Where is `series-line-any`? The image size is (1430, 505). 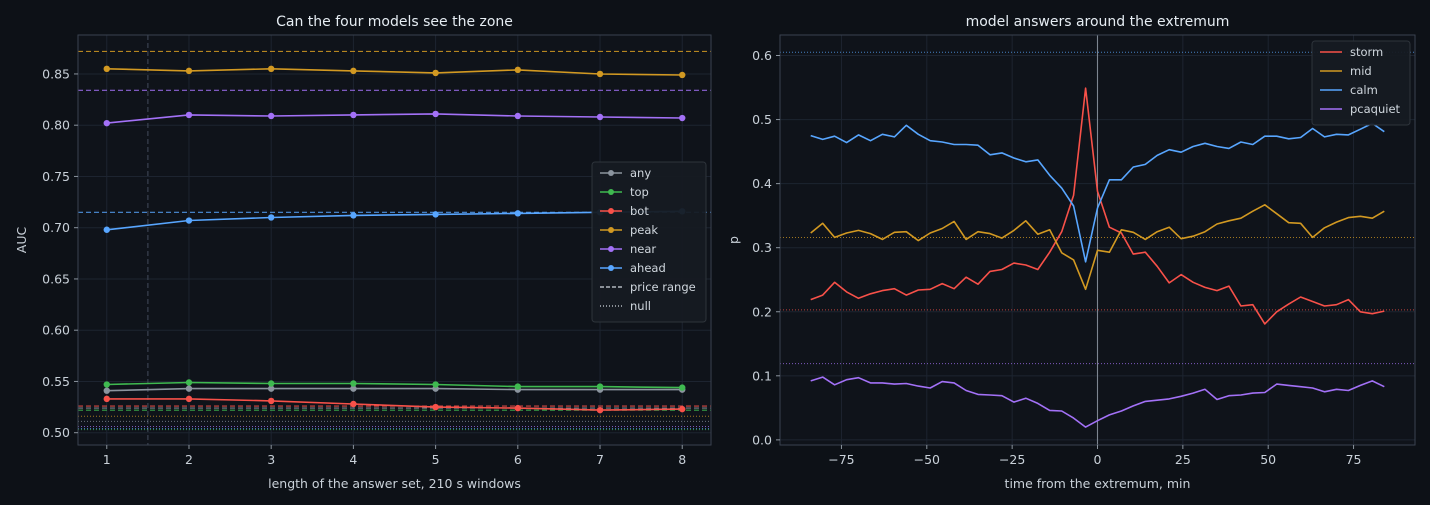 series-line-any is located at coordinates (394, 389).